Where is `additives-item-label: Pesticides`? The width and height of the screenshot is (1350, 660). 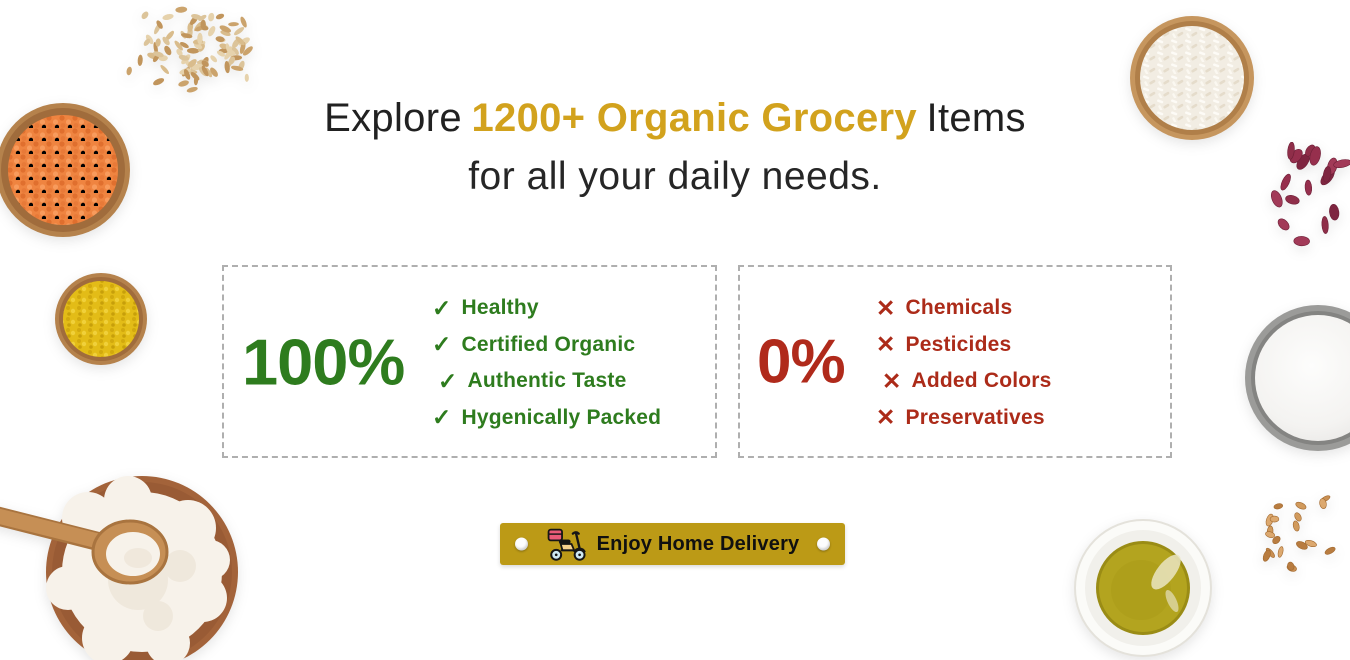 additives-item-label: Pesticides is located at coordinates (958, 344).